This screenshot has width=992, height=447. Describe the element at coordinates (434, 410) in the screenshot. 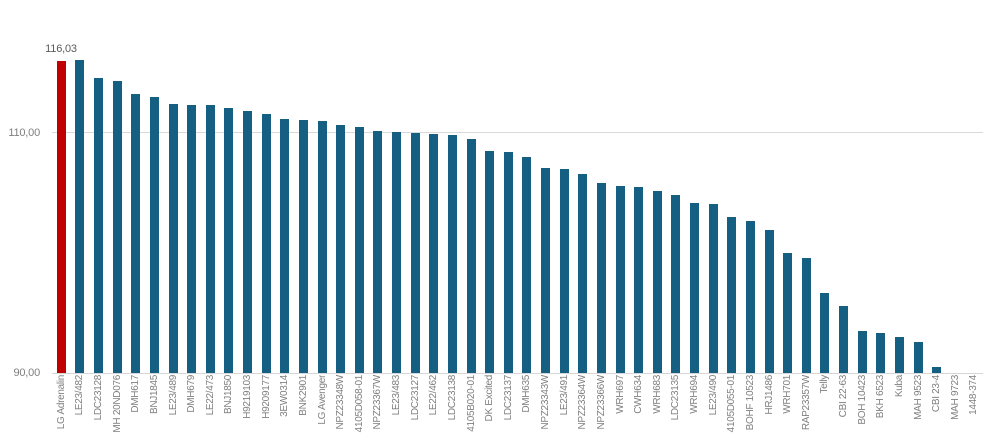

I see `x-label-slot: LE22/462` at that location.